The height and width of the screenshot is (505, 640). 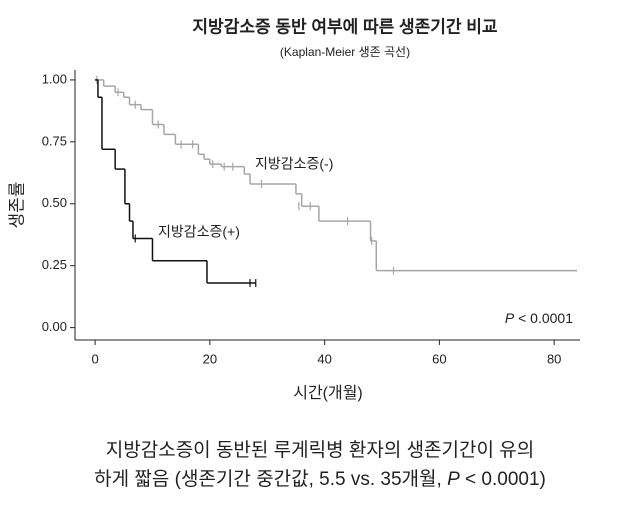 I want to click on y-tick-label: 0.75, so click(x=54, y=140).